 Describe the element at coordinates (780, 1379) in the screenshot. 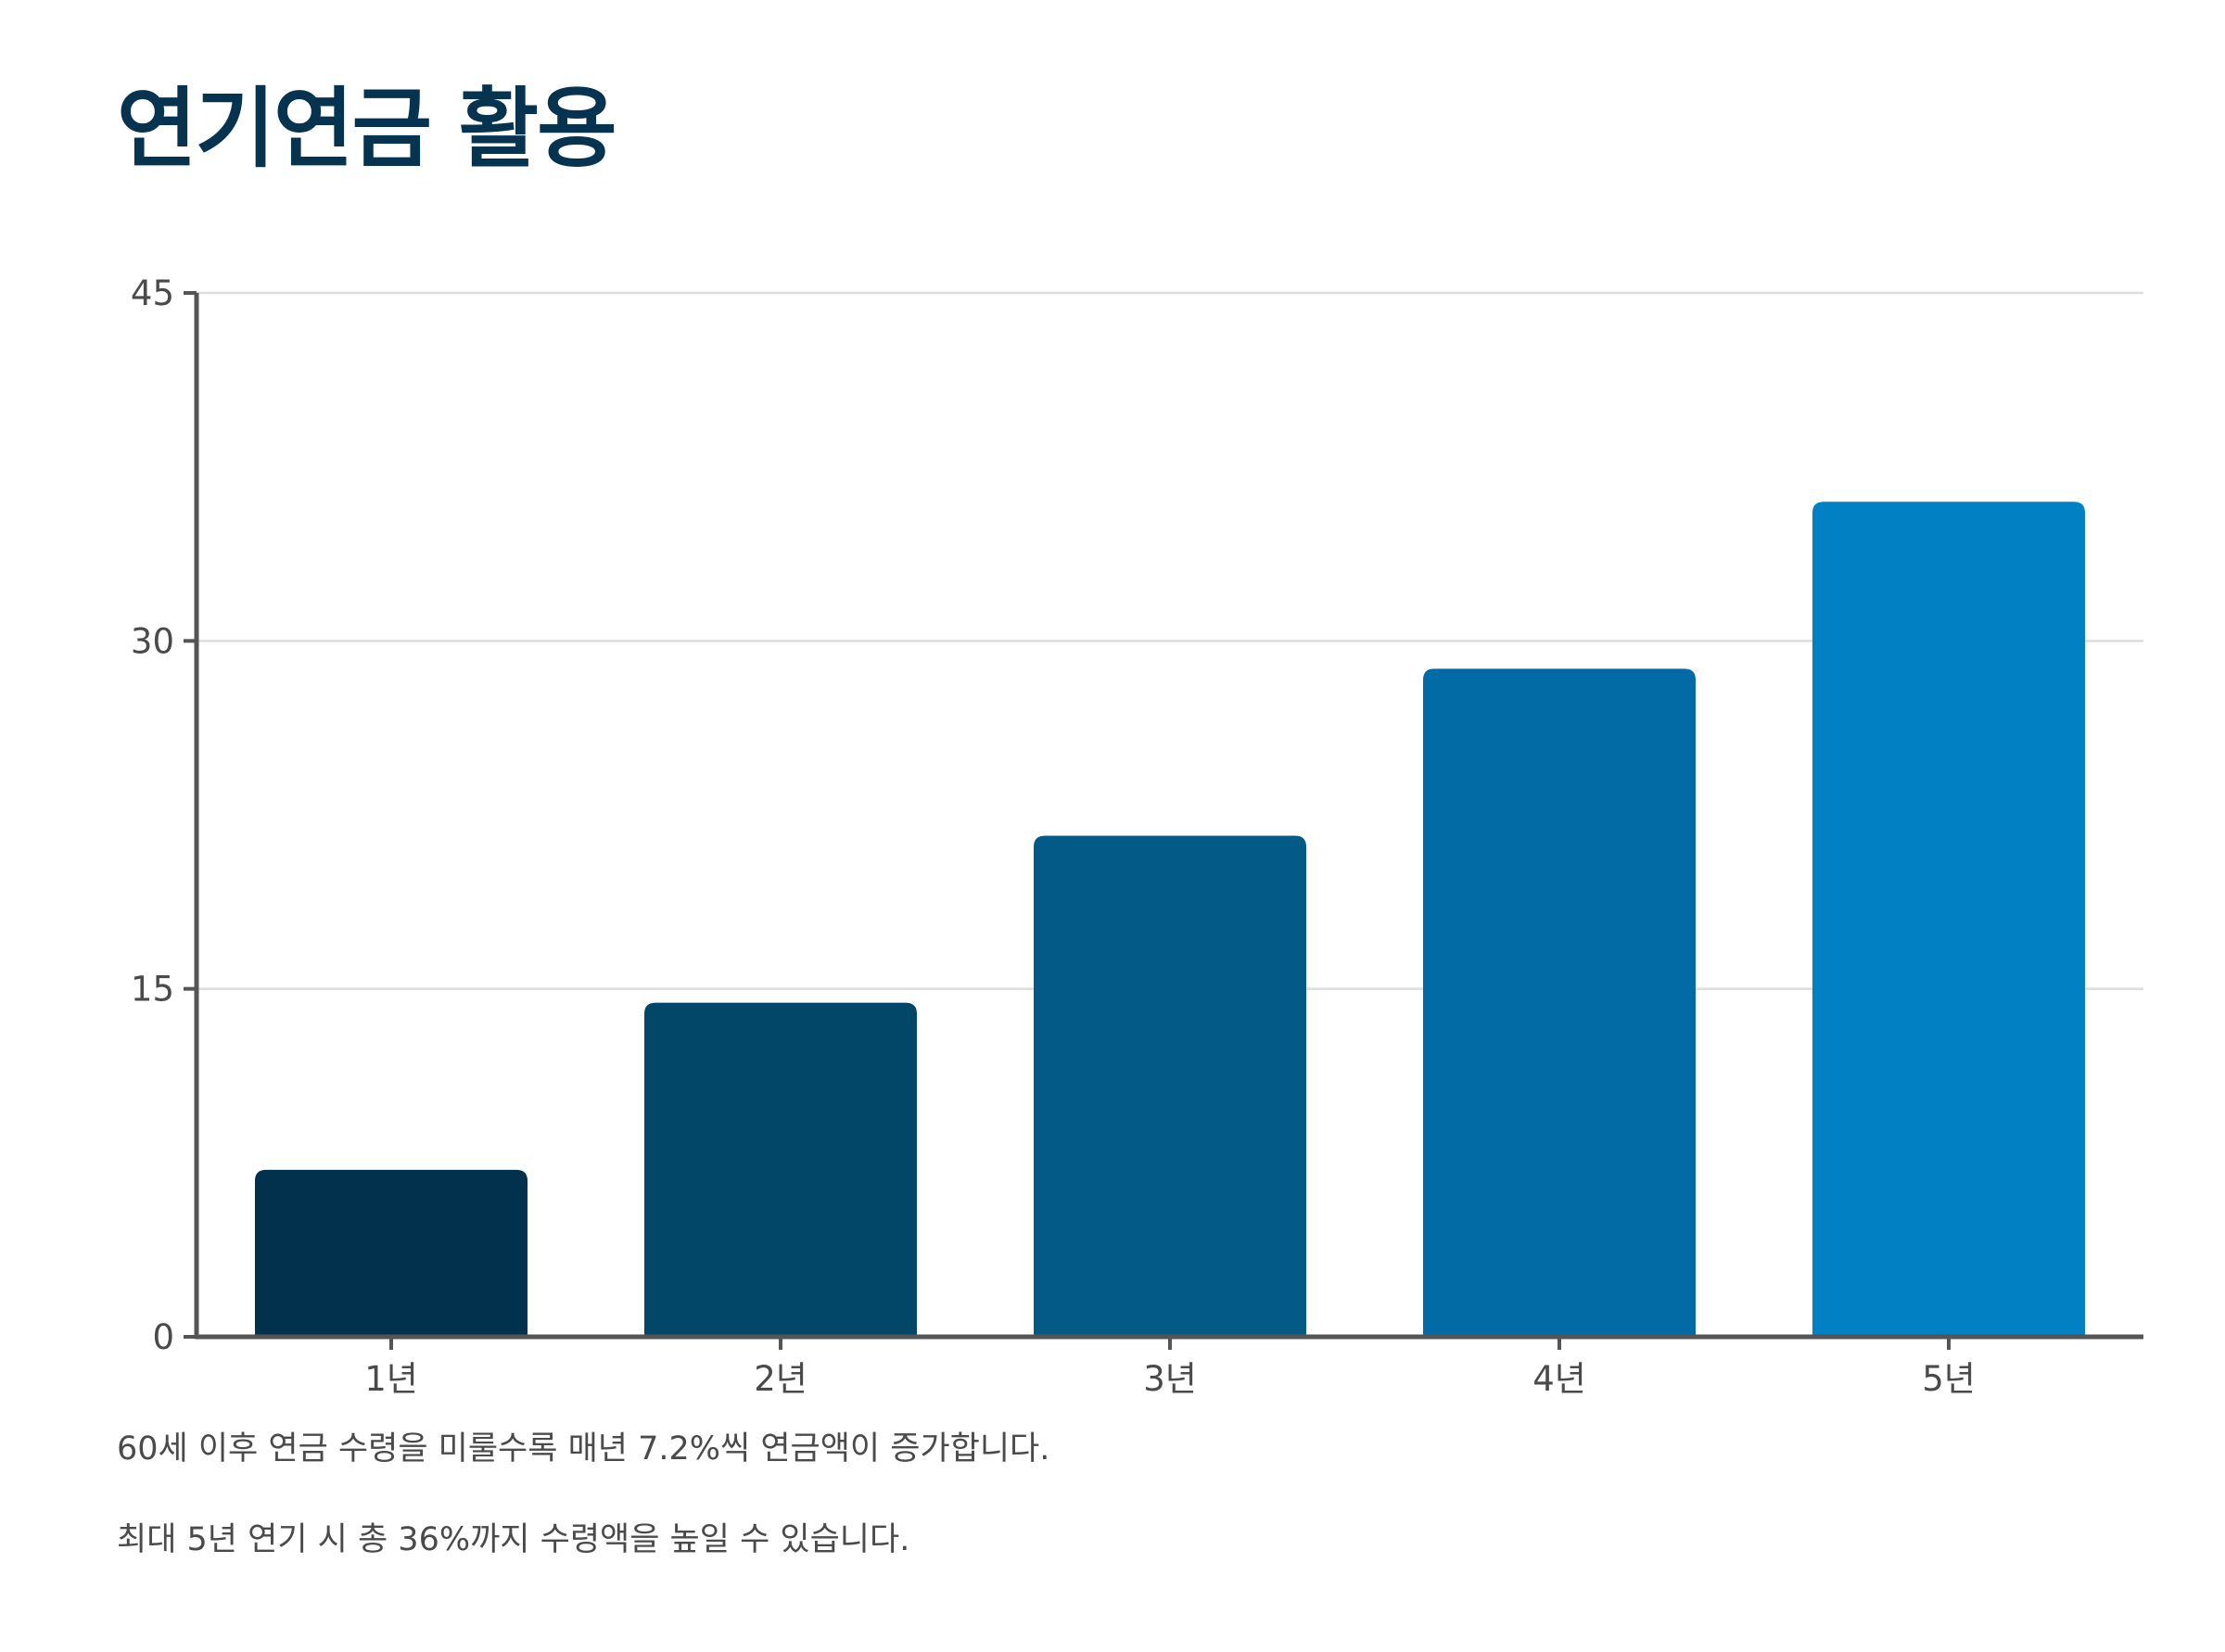

I see `x-tick-label: 2년` at that location.